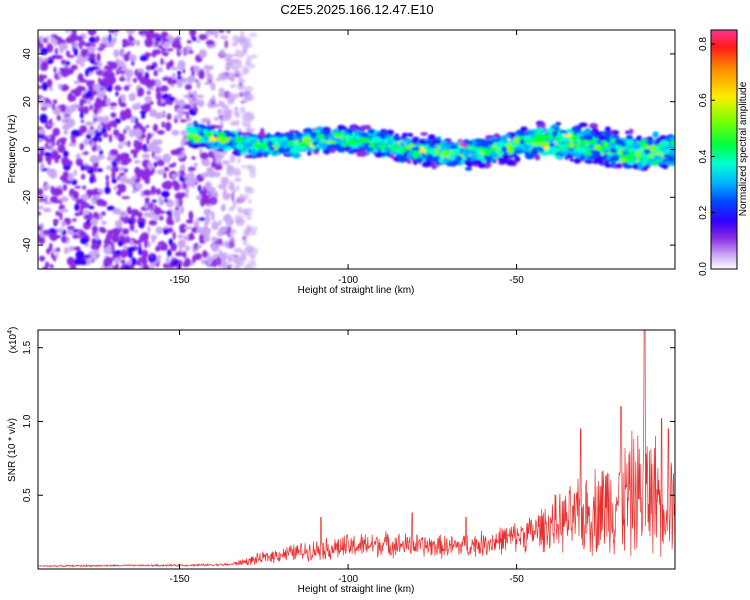 The image size is (750, 600). Describe the element at coordinates (703, 212) in the screenshot. I see `colorbar-tick-label: 0.2` at that location.